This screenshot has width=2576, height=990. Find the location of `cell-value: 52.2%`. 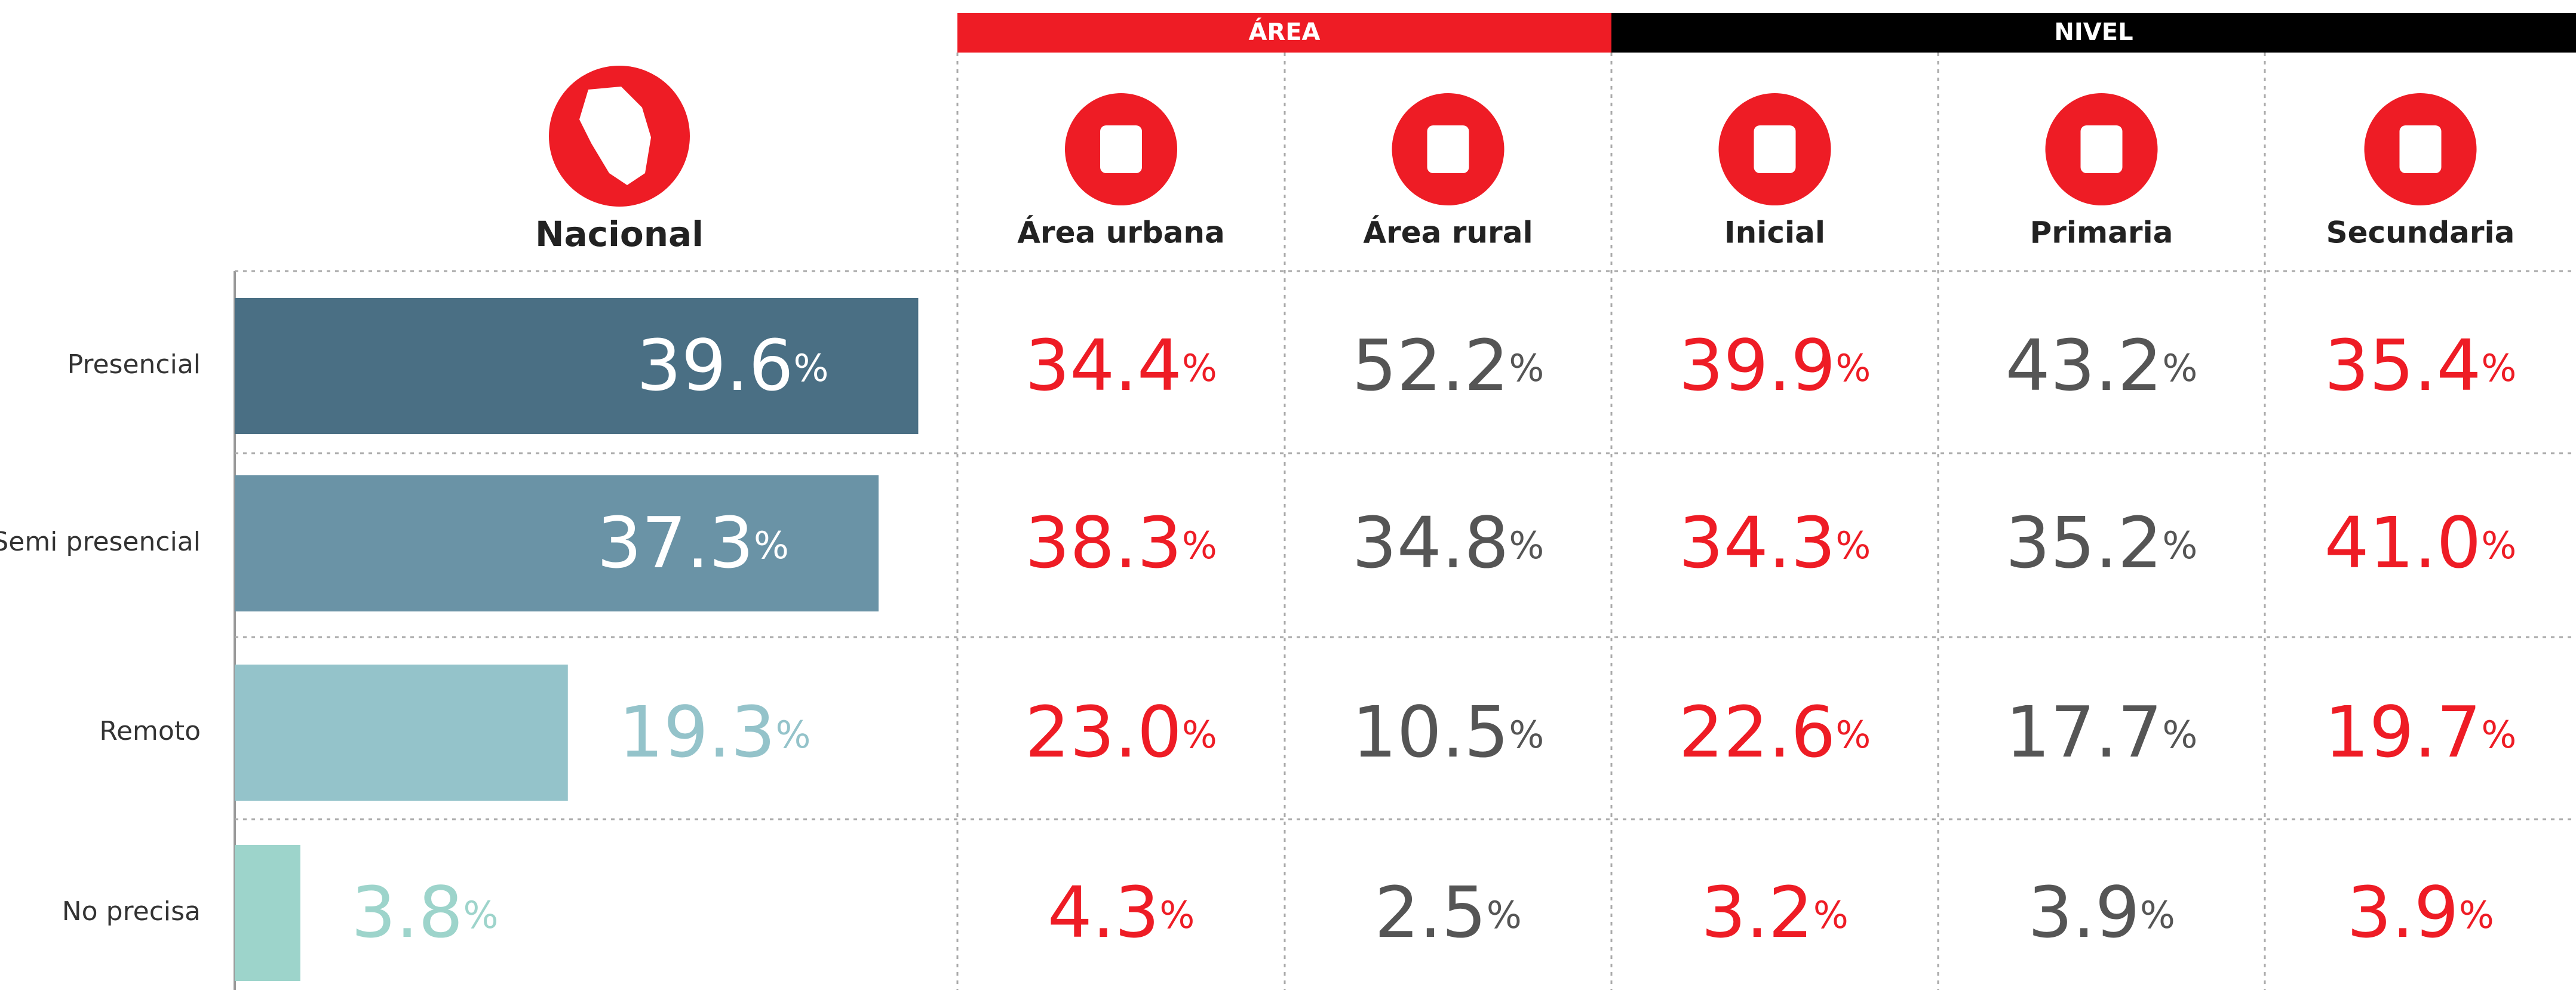

cell-value: 52.2% is located at coordinates (1449, 365).